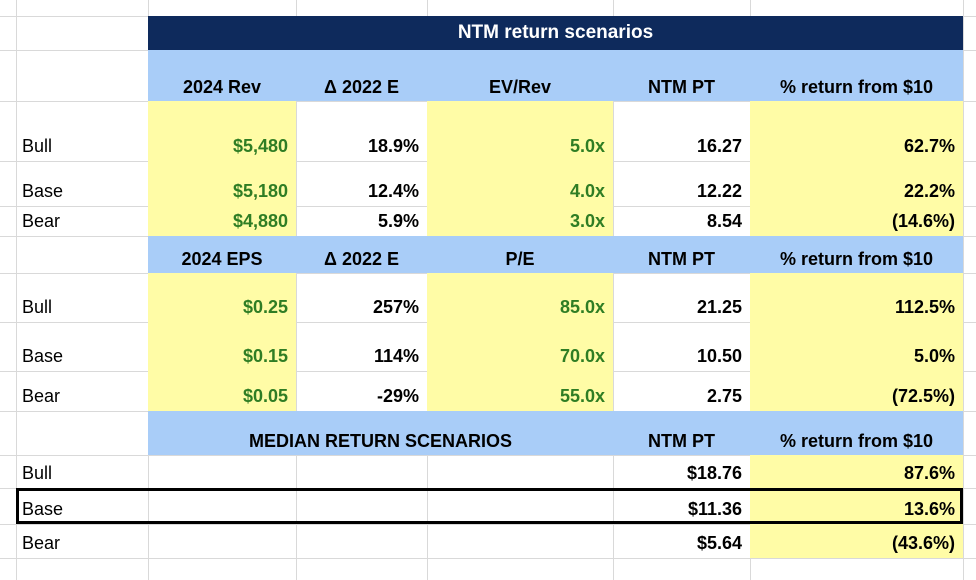 The height and width of the screenshot is (580, 976). I want to click on table-cell: 85.0x, so click(520, 297).